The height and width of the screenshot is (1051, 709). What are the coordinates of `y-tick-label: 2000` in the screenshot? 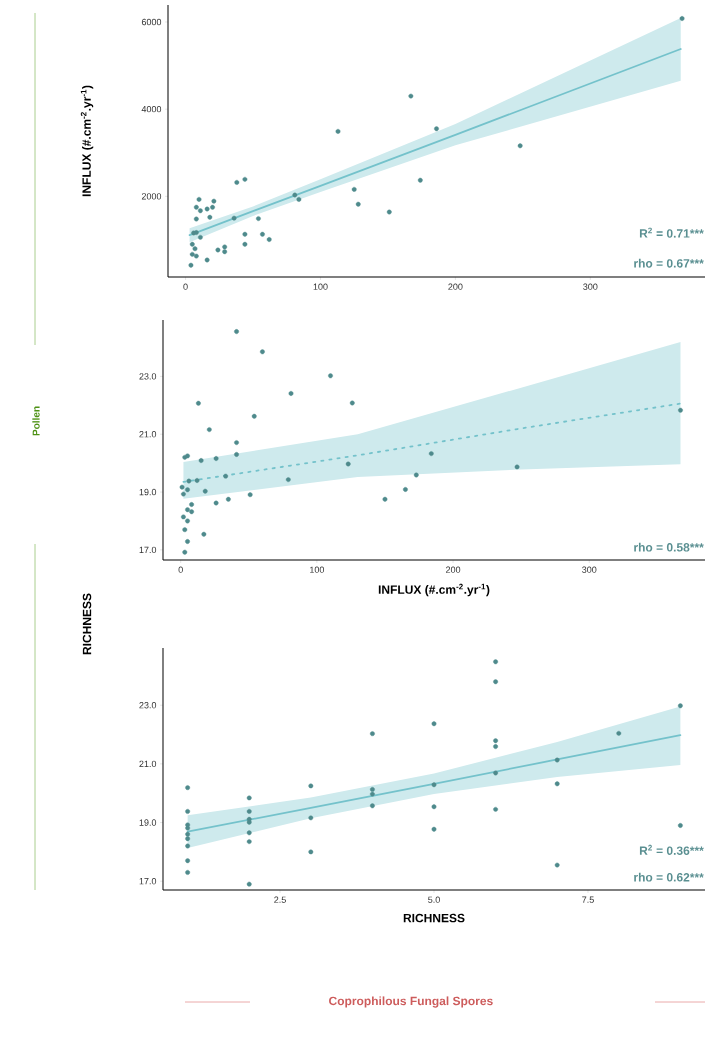 It's located at (151, 196).